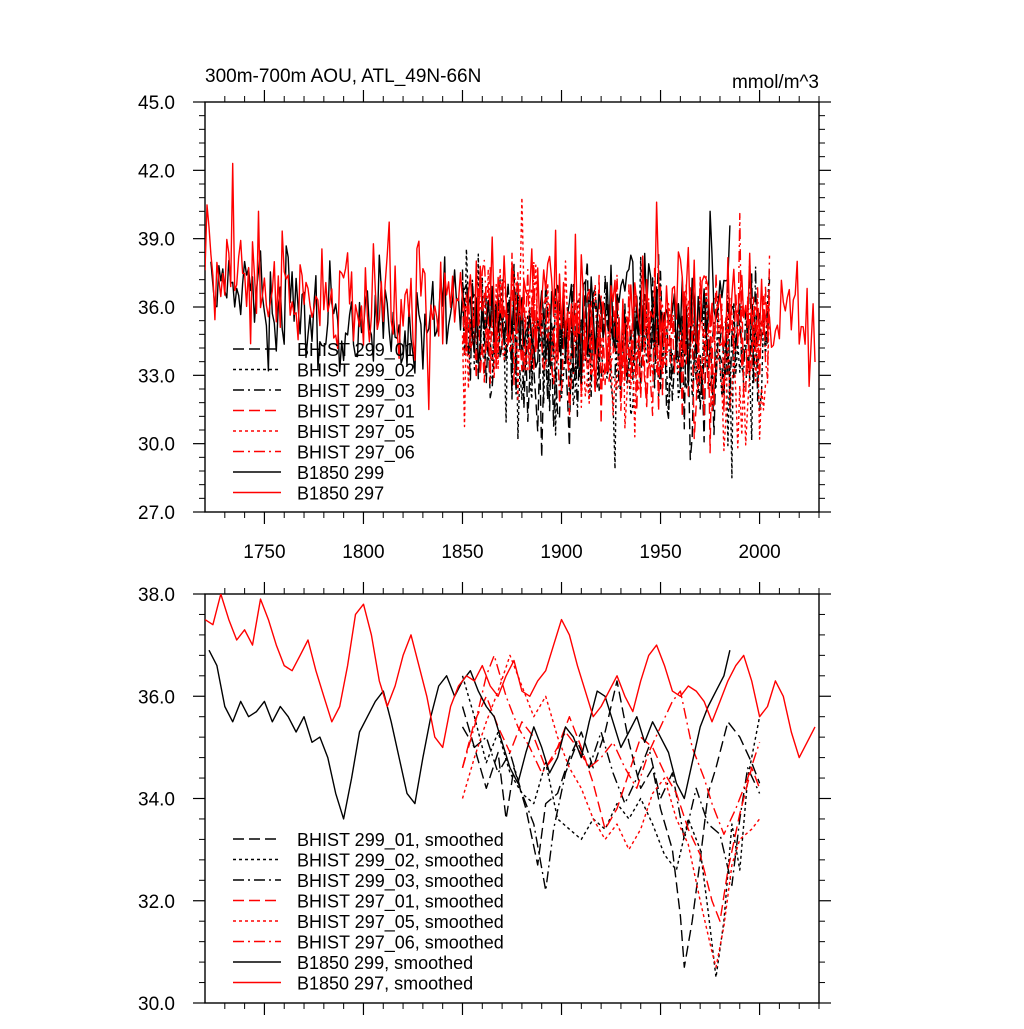 Image resolution: width=1024 pixels, height=1029 pixels. I want to click on y-tick-label: 32.0, so click(156, 902).